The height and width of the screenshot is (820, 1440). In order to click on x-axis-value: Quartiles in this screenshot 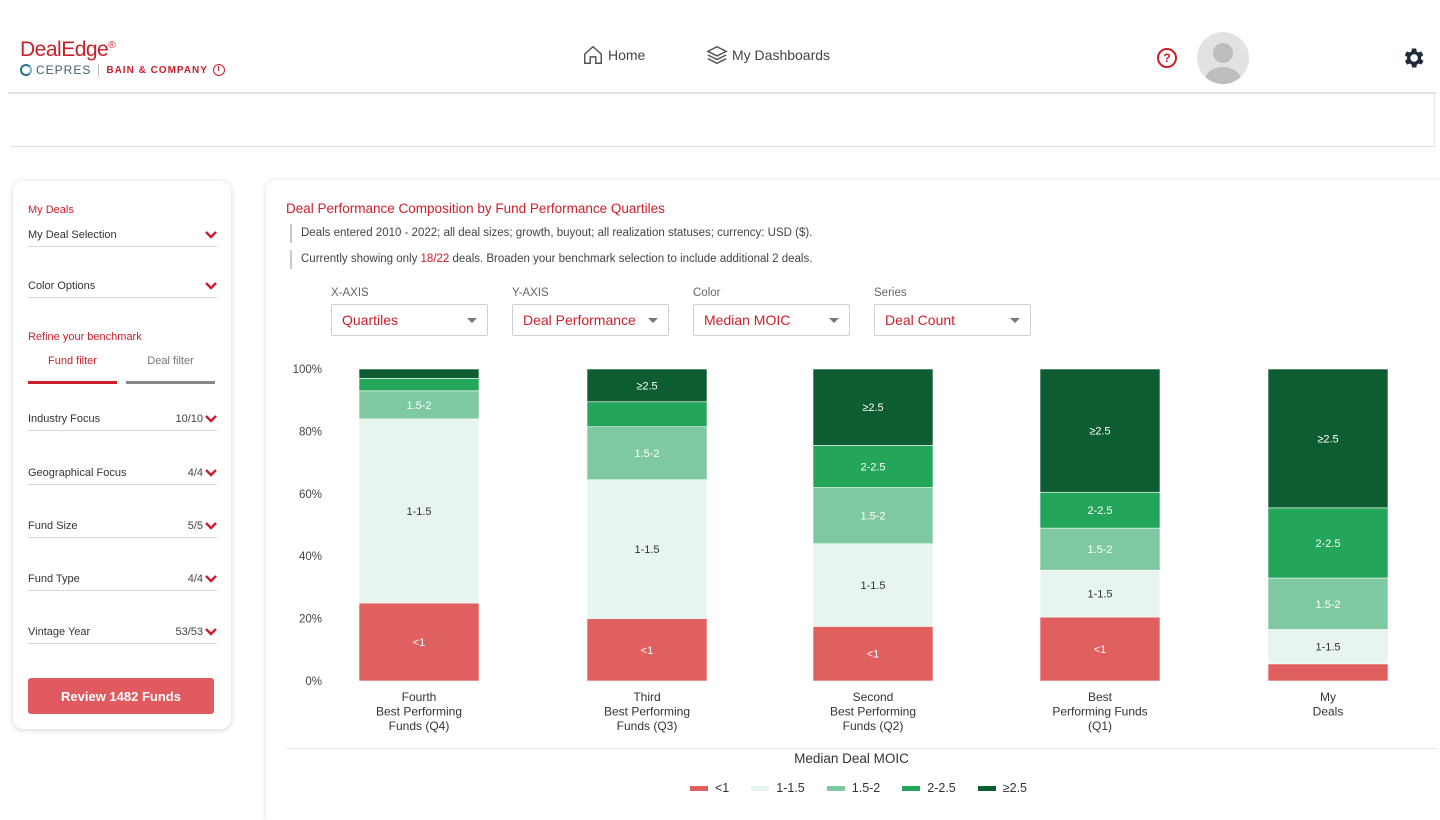, I will do `click(370, 320)`.